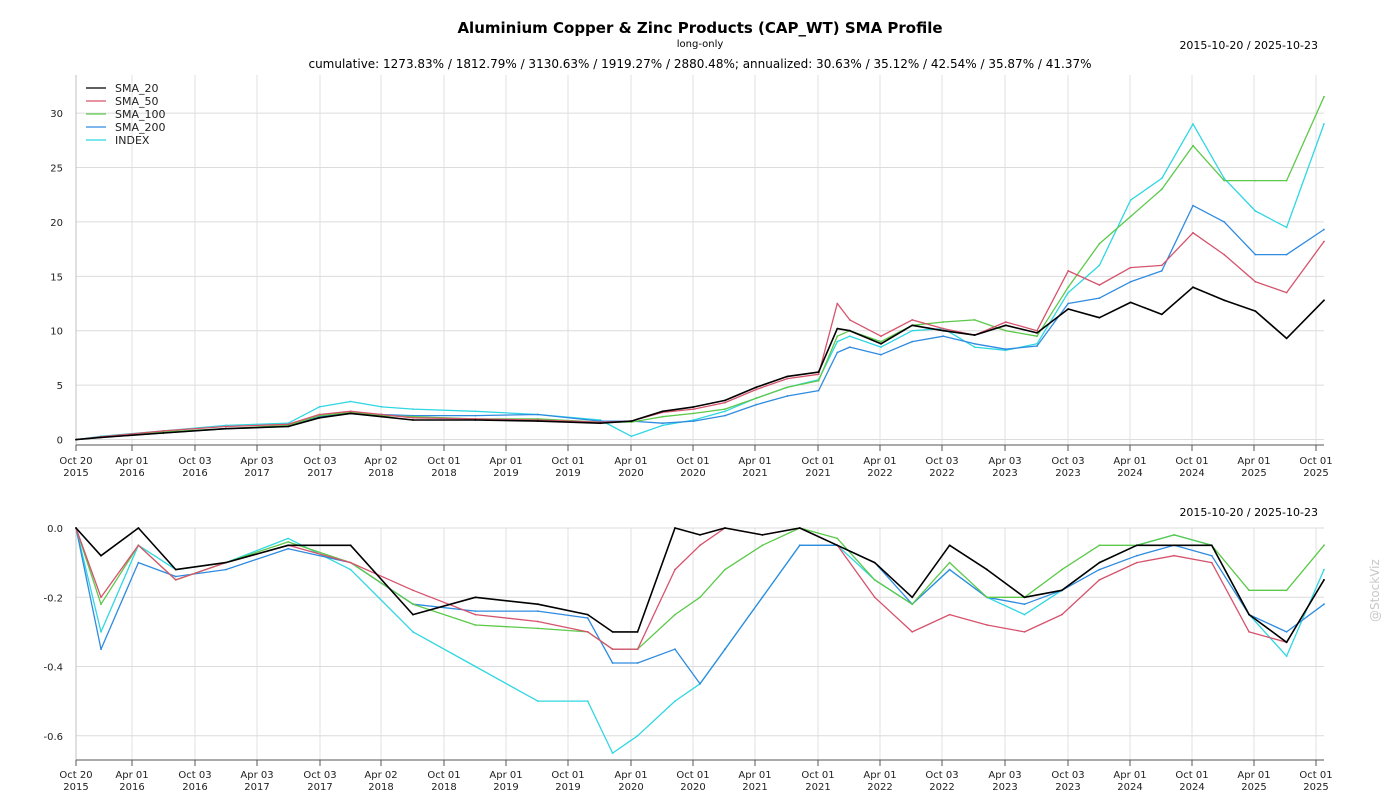 The height and width of the screenshot is (800, 1400). I want to click on panel-drawdown-ytick-label: -0.6, so click(53, 737).